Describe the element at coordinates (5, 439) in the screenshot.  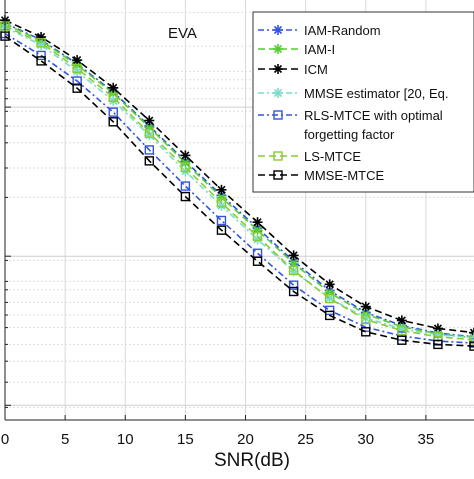
I see `x-tick-label: 0` at that location.